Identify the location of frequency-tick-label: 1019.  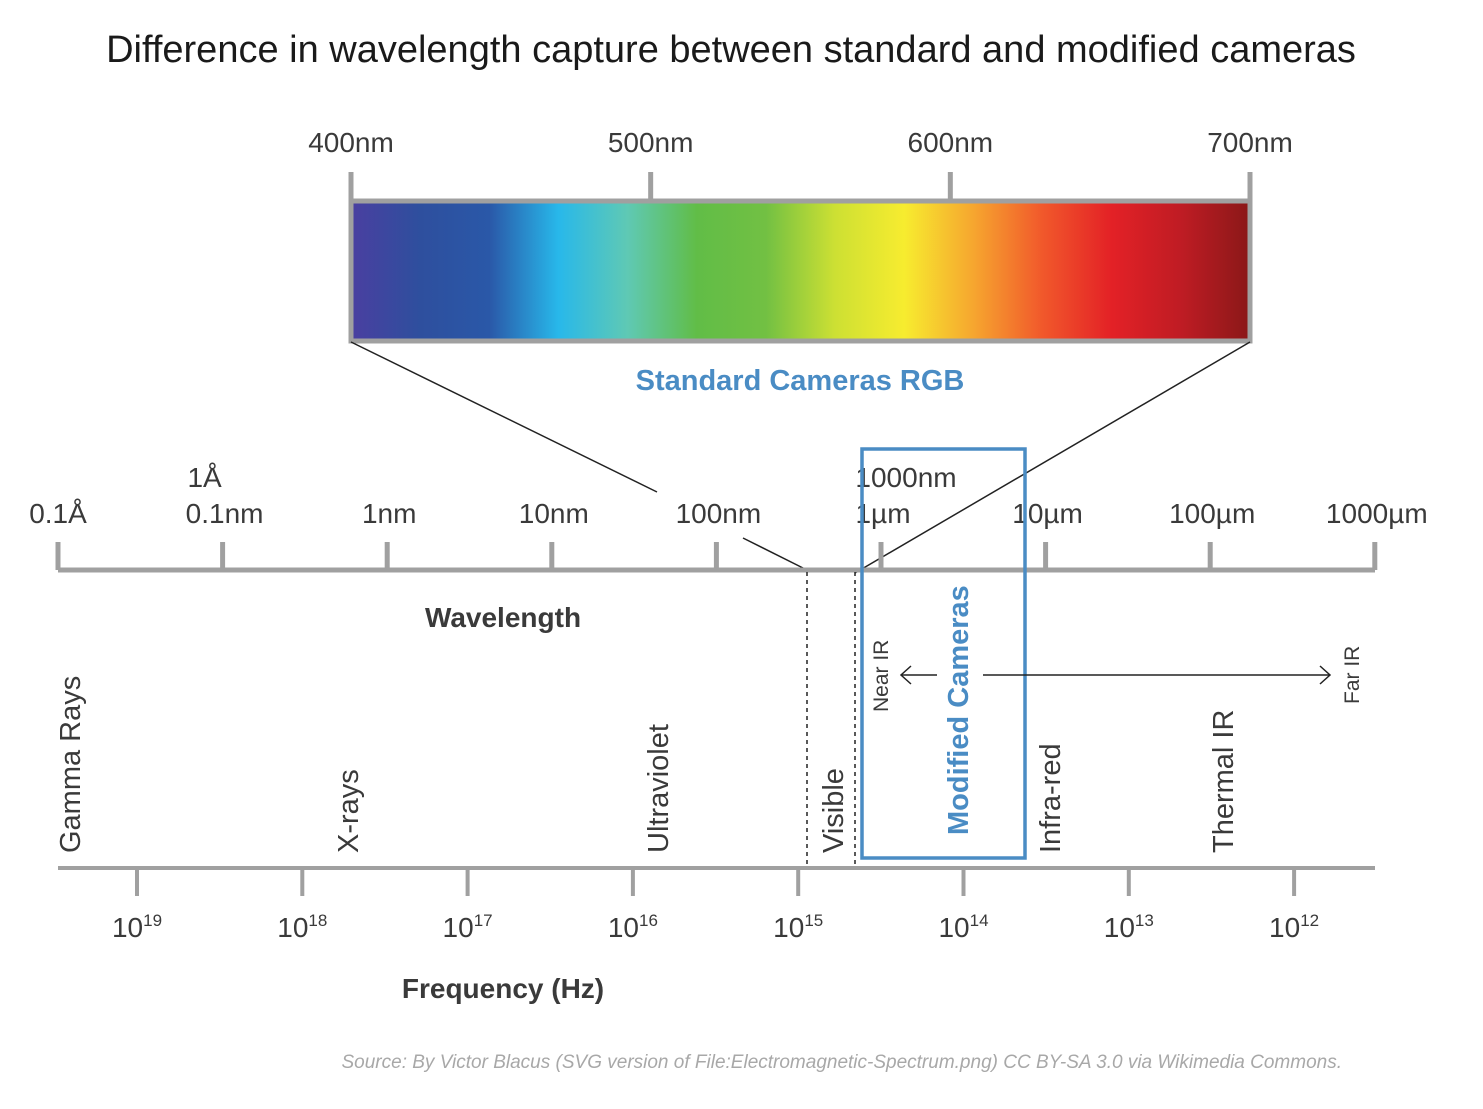
(137, 927).